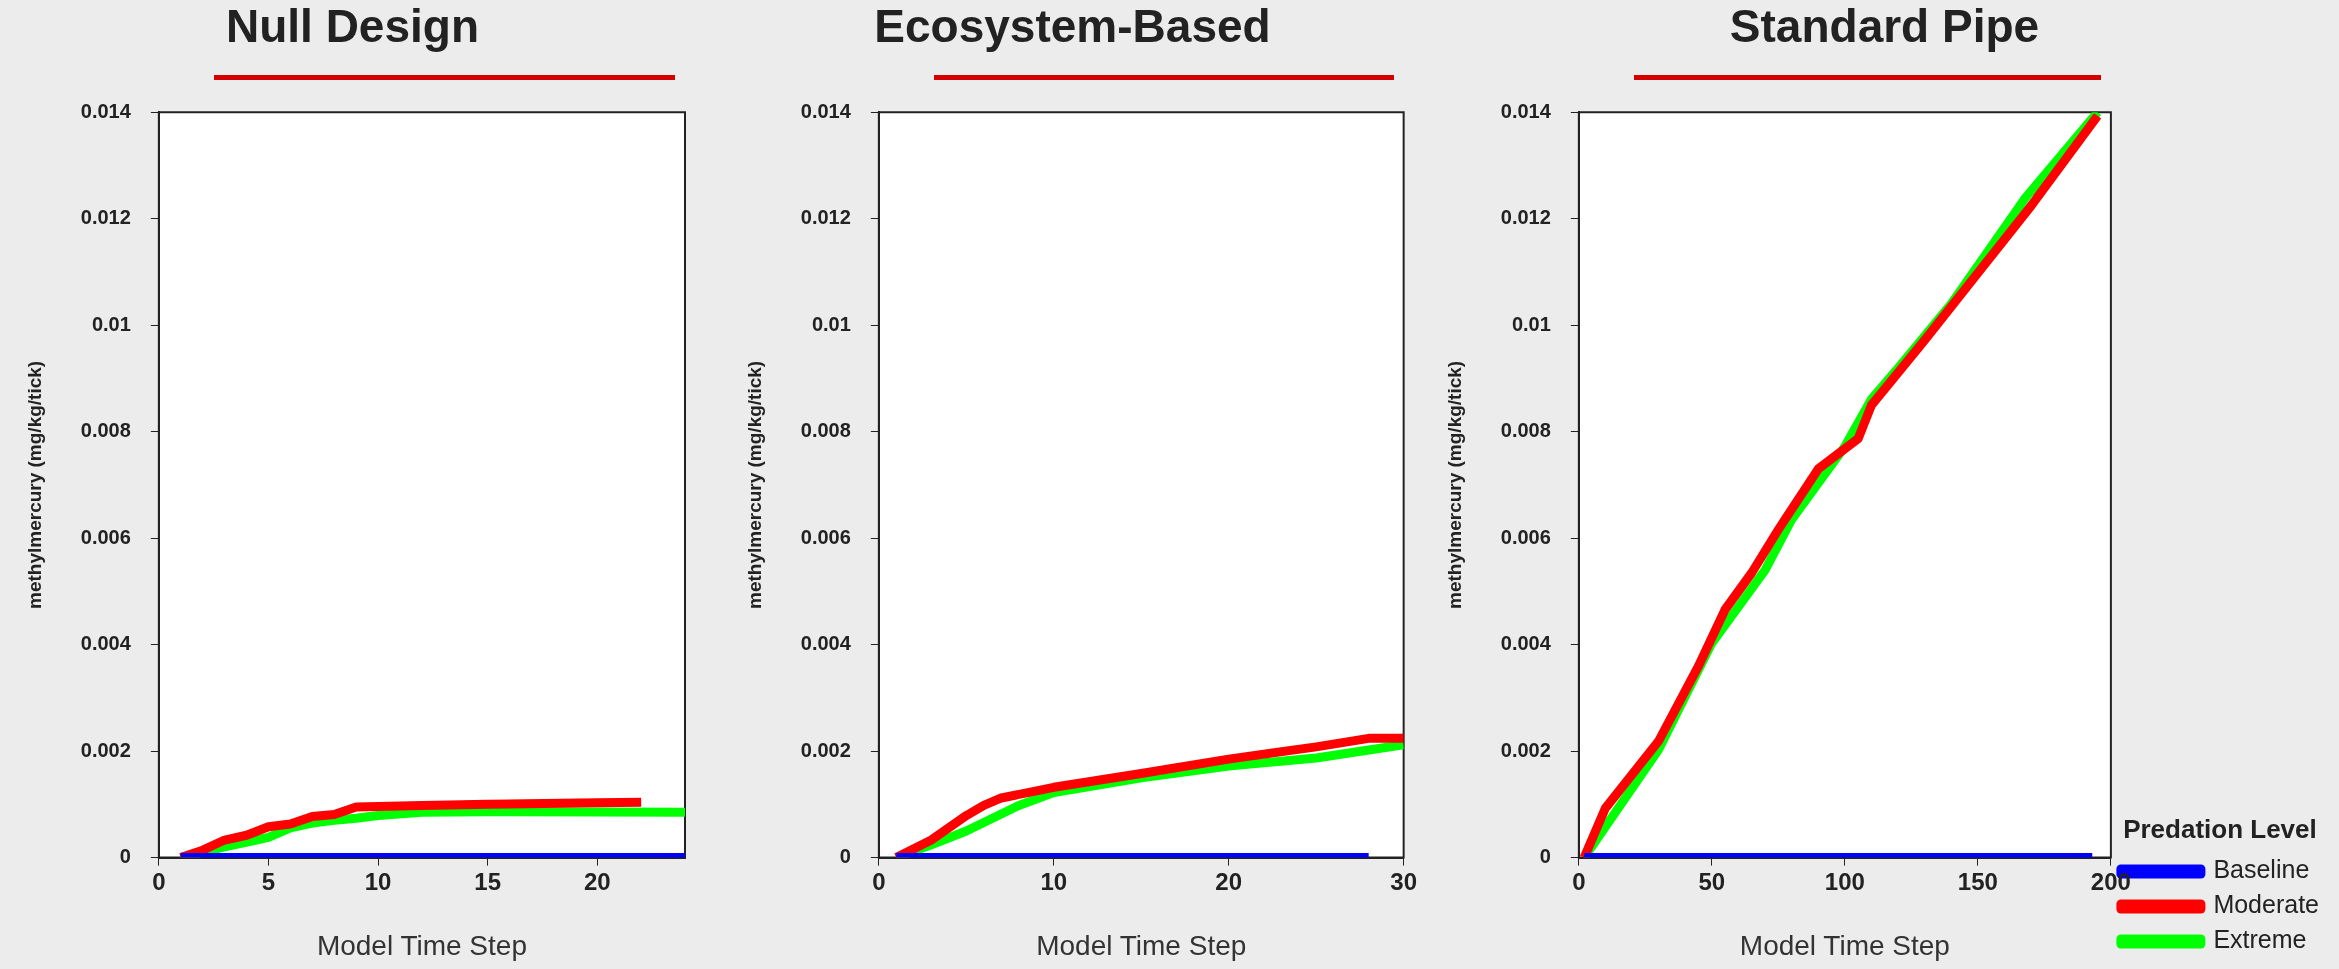 Image resolution: width=2339 pixels, height=969 pixels. Describe the element at coordinates (268, 881) in the screenshot. I see `x-tick-label: 5` at that location.